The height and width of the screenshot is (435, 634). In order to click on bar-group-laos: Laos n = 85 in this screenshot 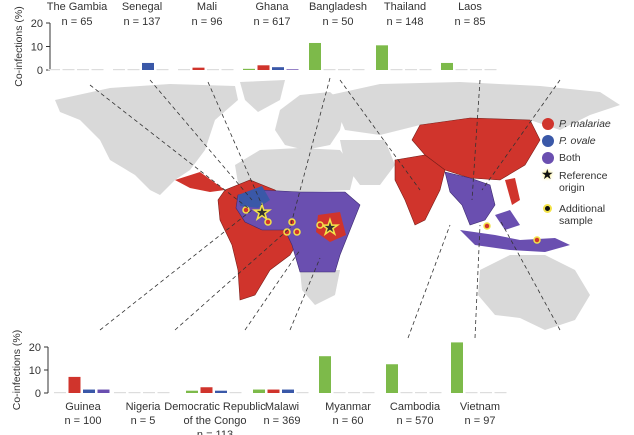, I will do `click(469, 36)`.